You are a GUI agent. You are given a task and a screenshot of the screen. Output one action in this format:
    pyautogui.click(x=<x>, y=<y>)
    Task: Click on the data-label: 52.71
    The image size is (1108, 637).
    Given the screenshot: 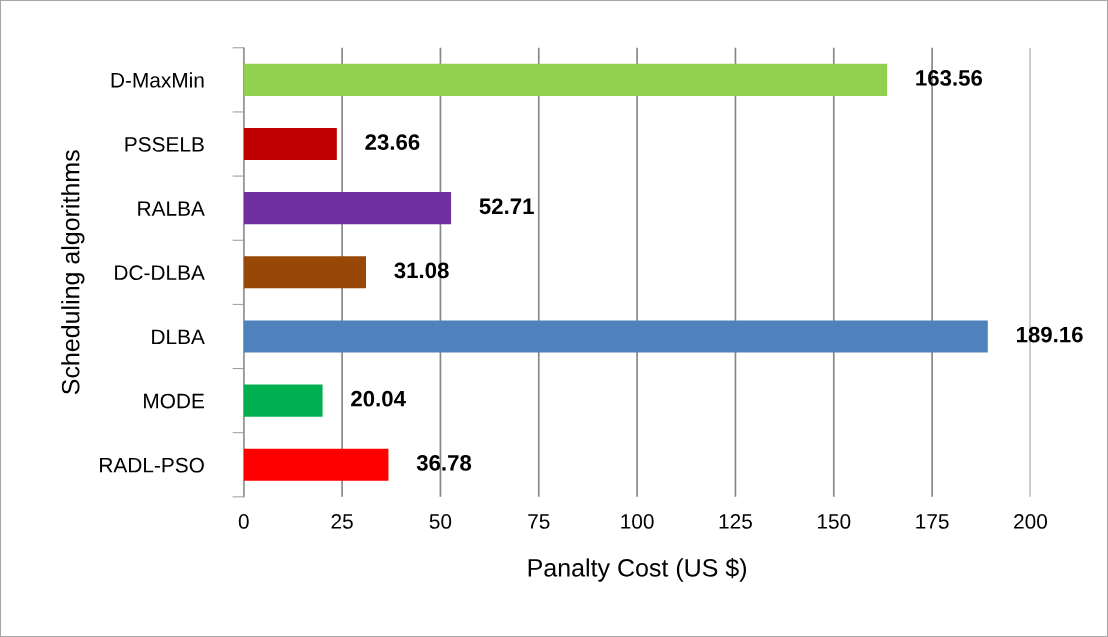 What is the action you would take?
    pyautogui.click(x=506, y=206)
    